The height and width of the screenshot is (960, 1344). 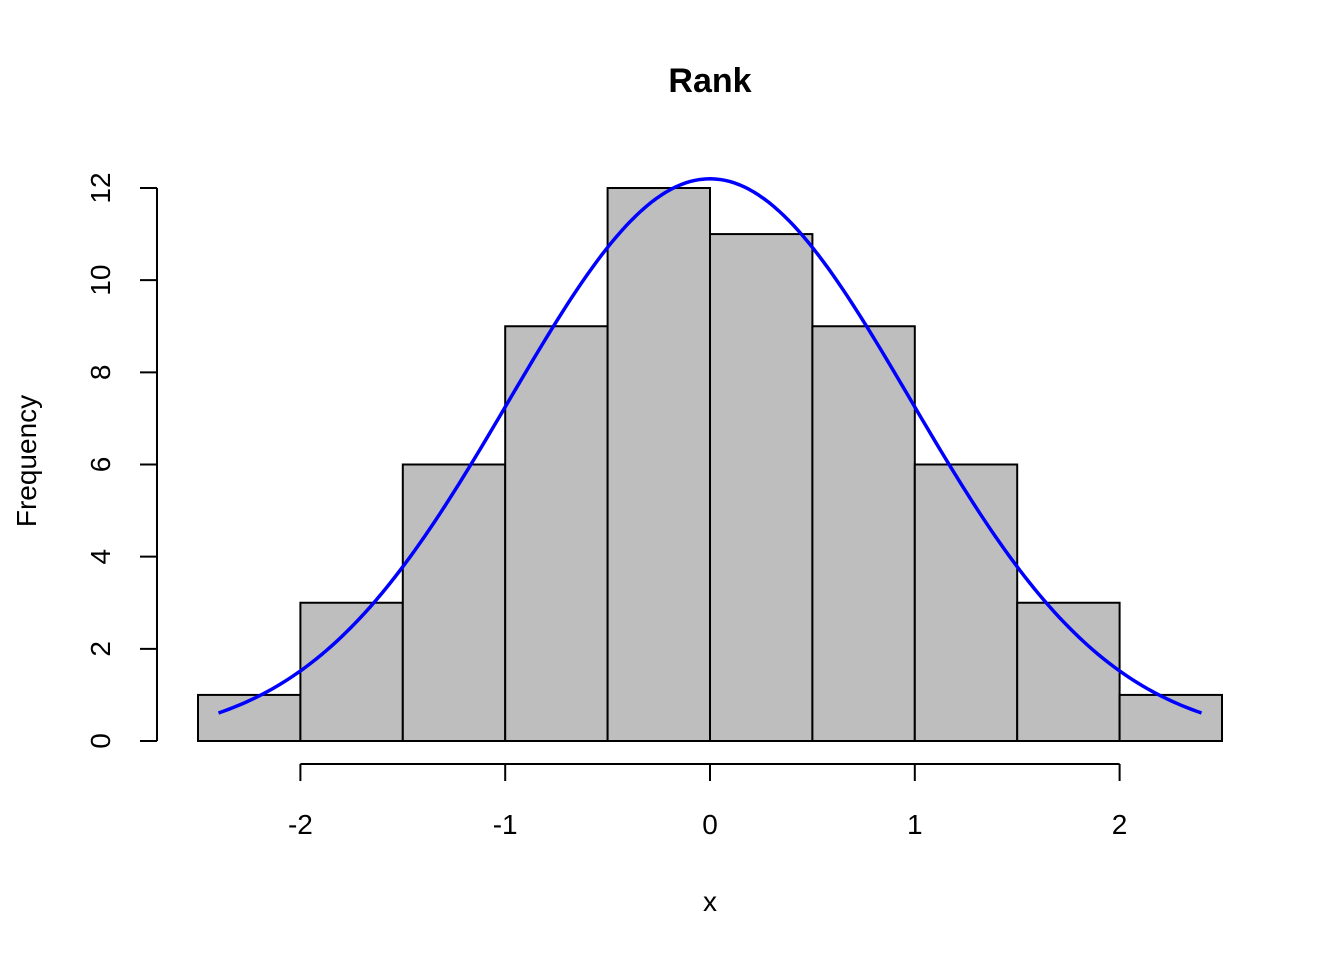 What do you see at coordinates (300, 824) in the screenshot?
I see `x-tick-label--2: -2` at bounding box center [300, 824].